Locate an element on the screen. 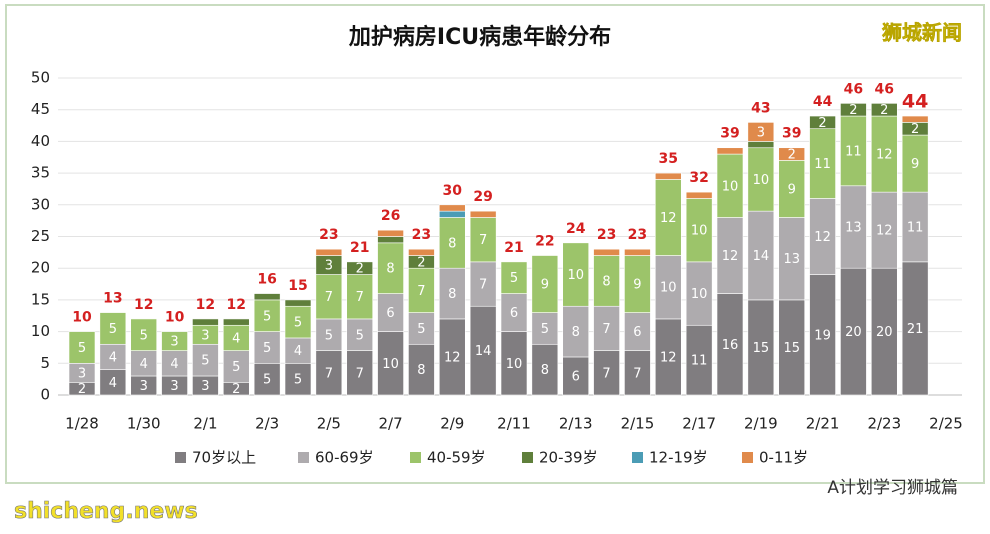 The height and width of the screenshot is (534, 990). data-label: 6 is located at coordinates (576, 376).